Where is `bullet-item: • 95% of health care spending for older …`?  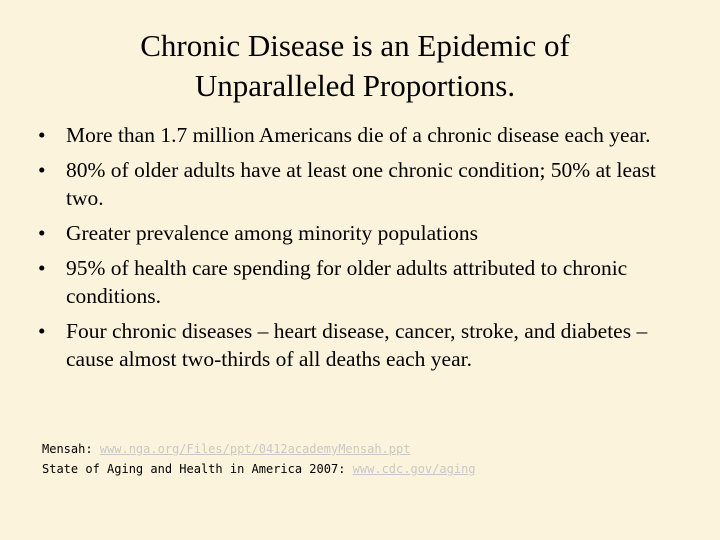
bullet-item: • 95% of health care spending for older … is located at coordinates (363, 282).